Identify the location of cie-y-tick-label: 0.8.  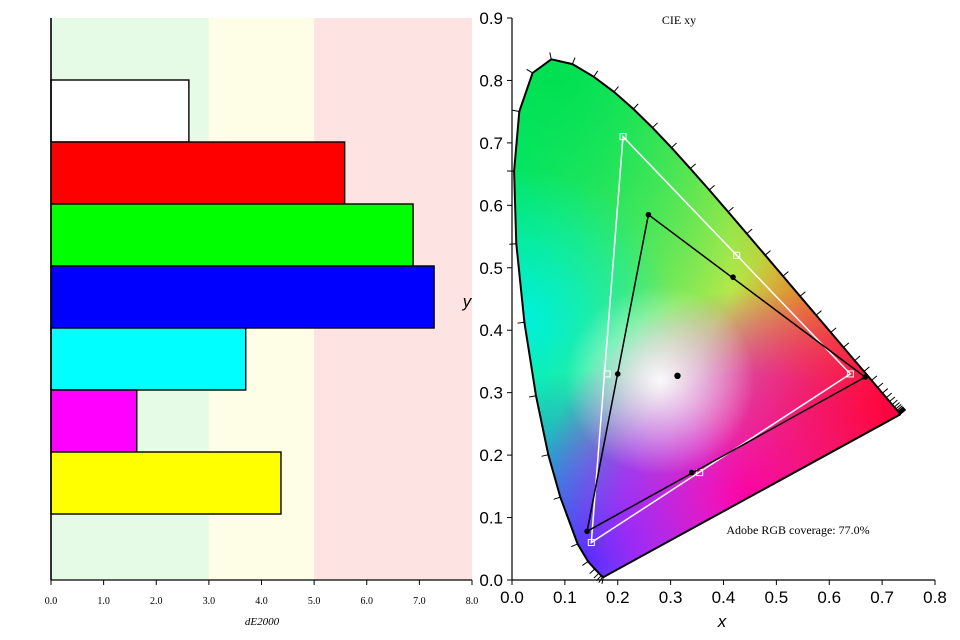
(491, 80).